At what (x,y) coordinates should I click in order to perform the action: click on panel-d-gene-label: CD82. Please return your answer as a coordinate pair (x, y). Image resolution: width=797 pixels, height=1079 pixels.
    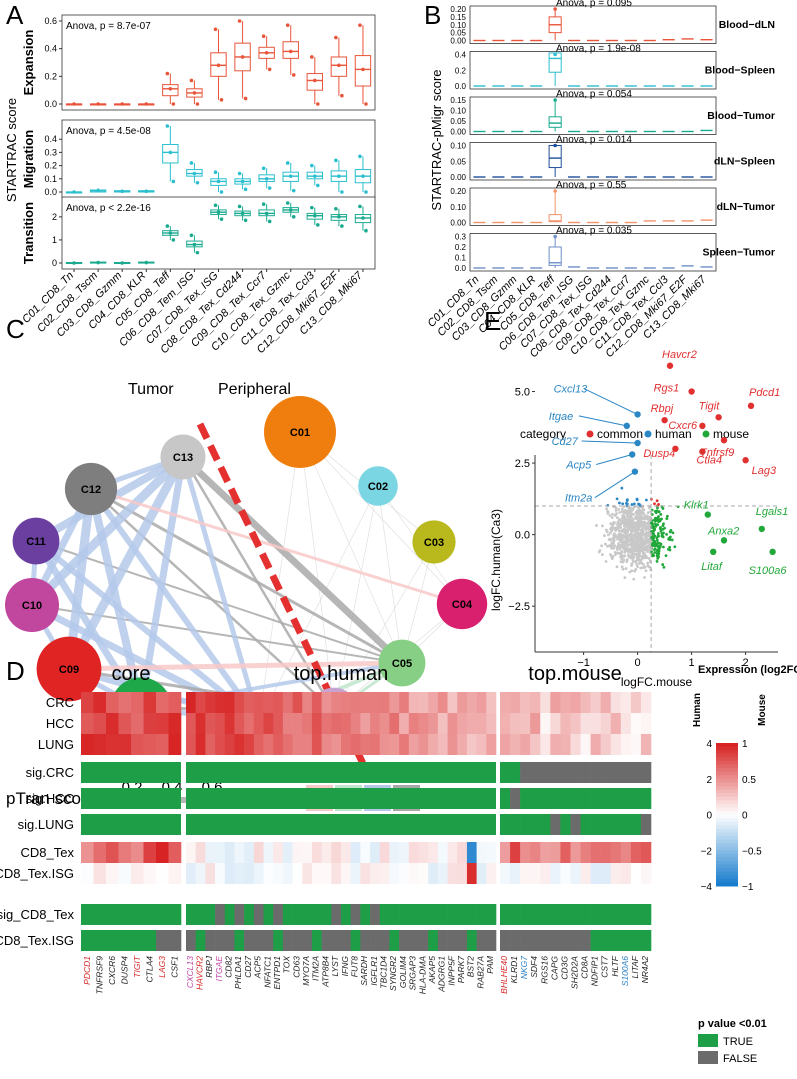
    Looking at the image, I should click on (229, 967).